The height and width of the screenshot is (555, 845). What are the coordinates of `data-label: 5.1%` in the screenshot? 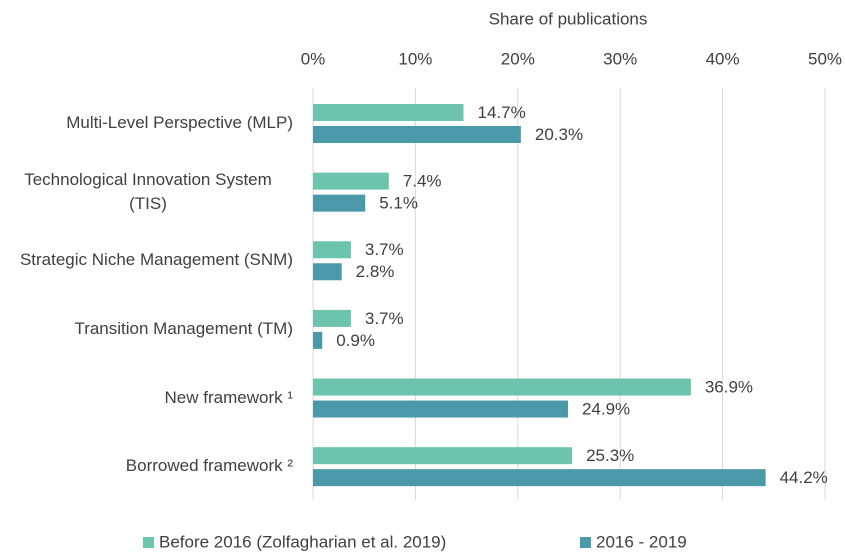 It's located at (398, 203).